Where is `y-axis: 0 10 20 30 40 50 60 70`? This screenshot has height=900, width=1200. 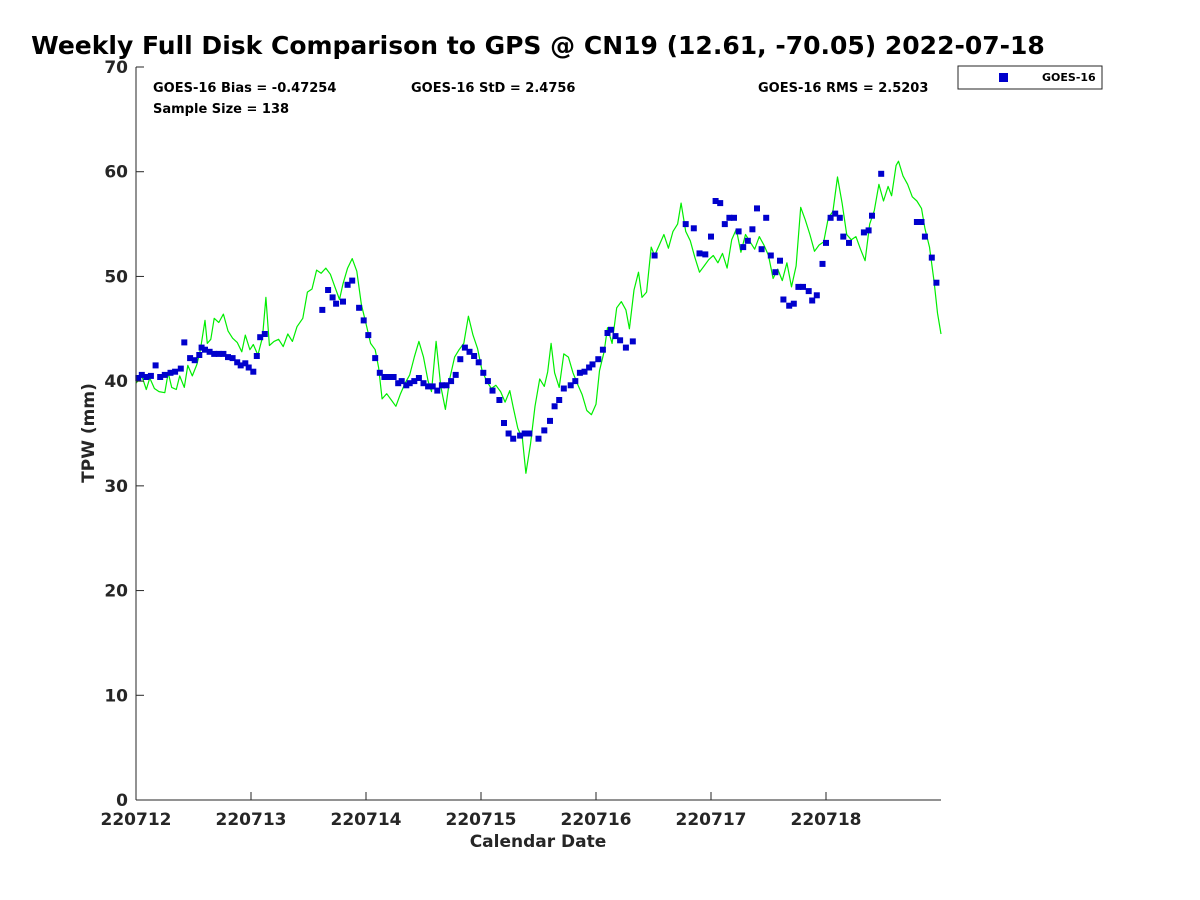
y-axis: 0 10 20 30 40 50 60 70 is located at coordinates (124, 434).